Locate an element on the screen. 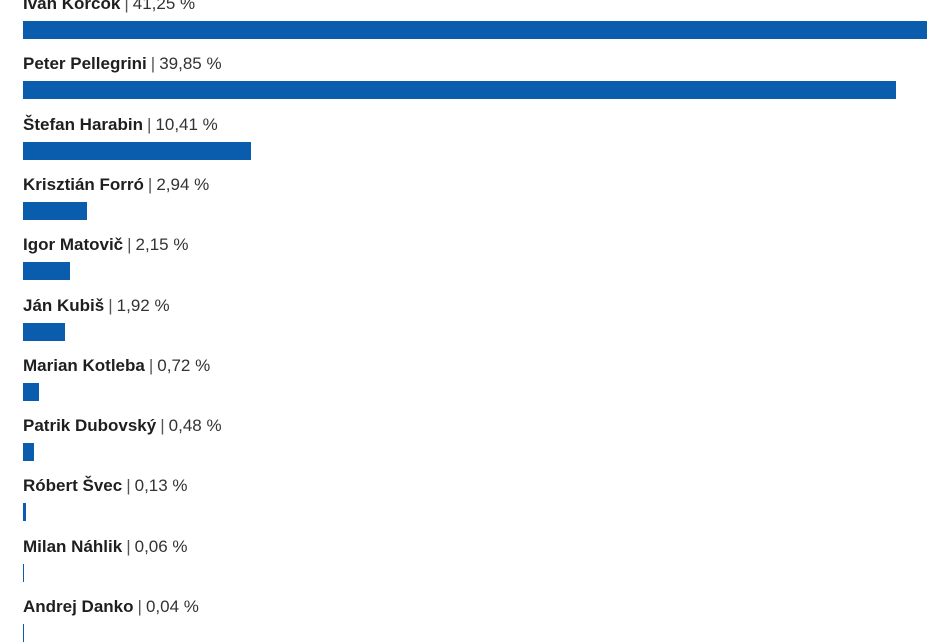 This screenshot has height=642, width=950. candidate-percent: 0,72 % is located at coordinates (184, 365).